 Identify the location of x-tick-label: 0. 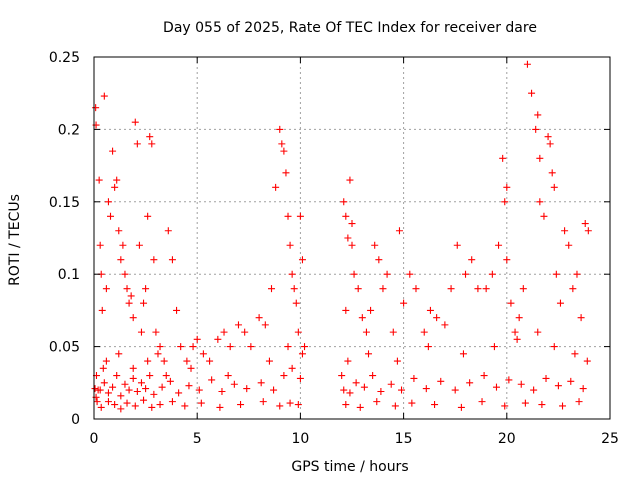
(94, 439).